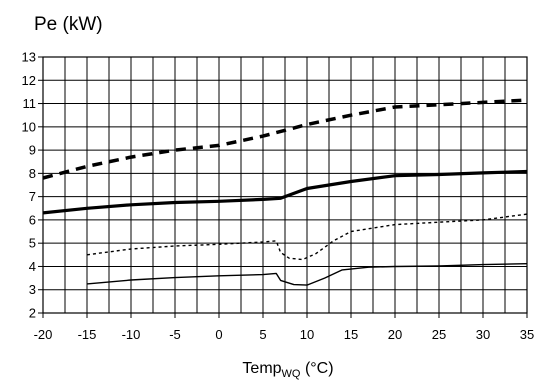  Describe the element at coordinates (32, 266) in the screenshot. I see `y-tick-label: 4` at that location.